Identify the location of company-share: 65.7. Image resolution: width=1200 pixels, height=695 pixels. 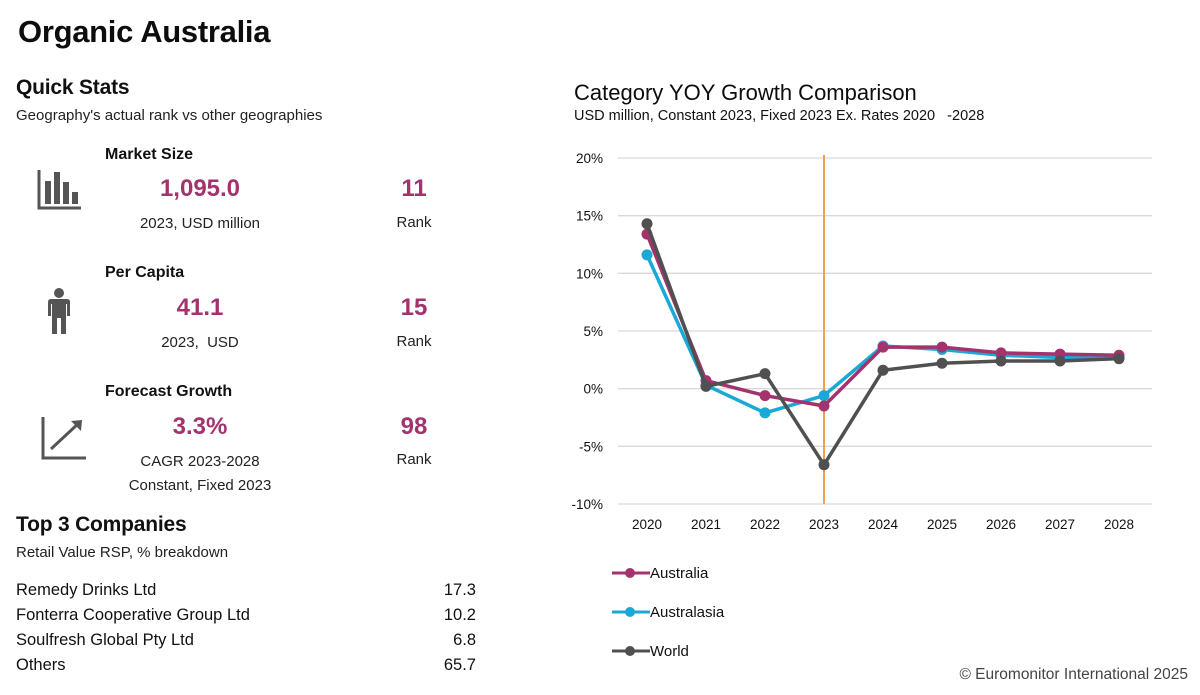
(459, 665).